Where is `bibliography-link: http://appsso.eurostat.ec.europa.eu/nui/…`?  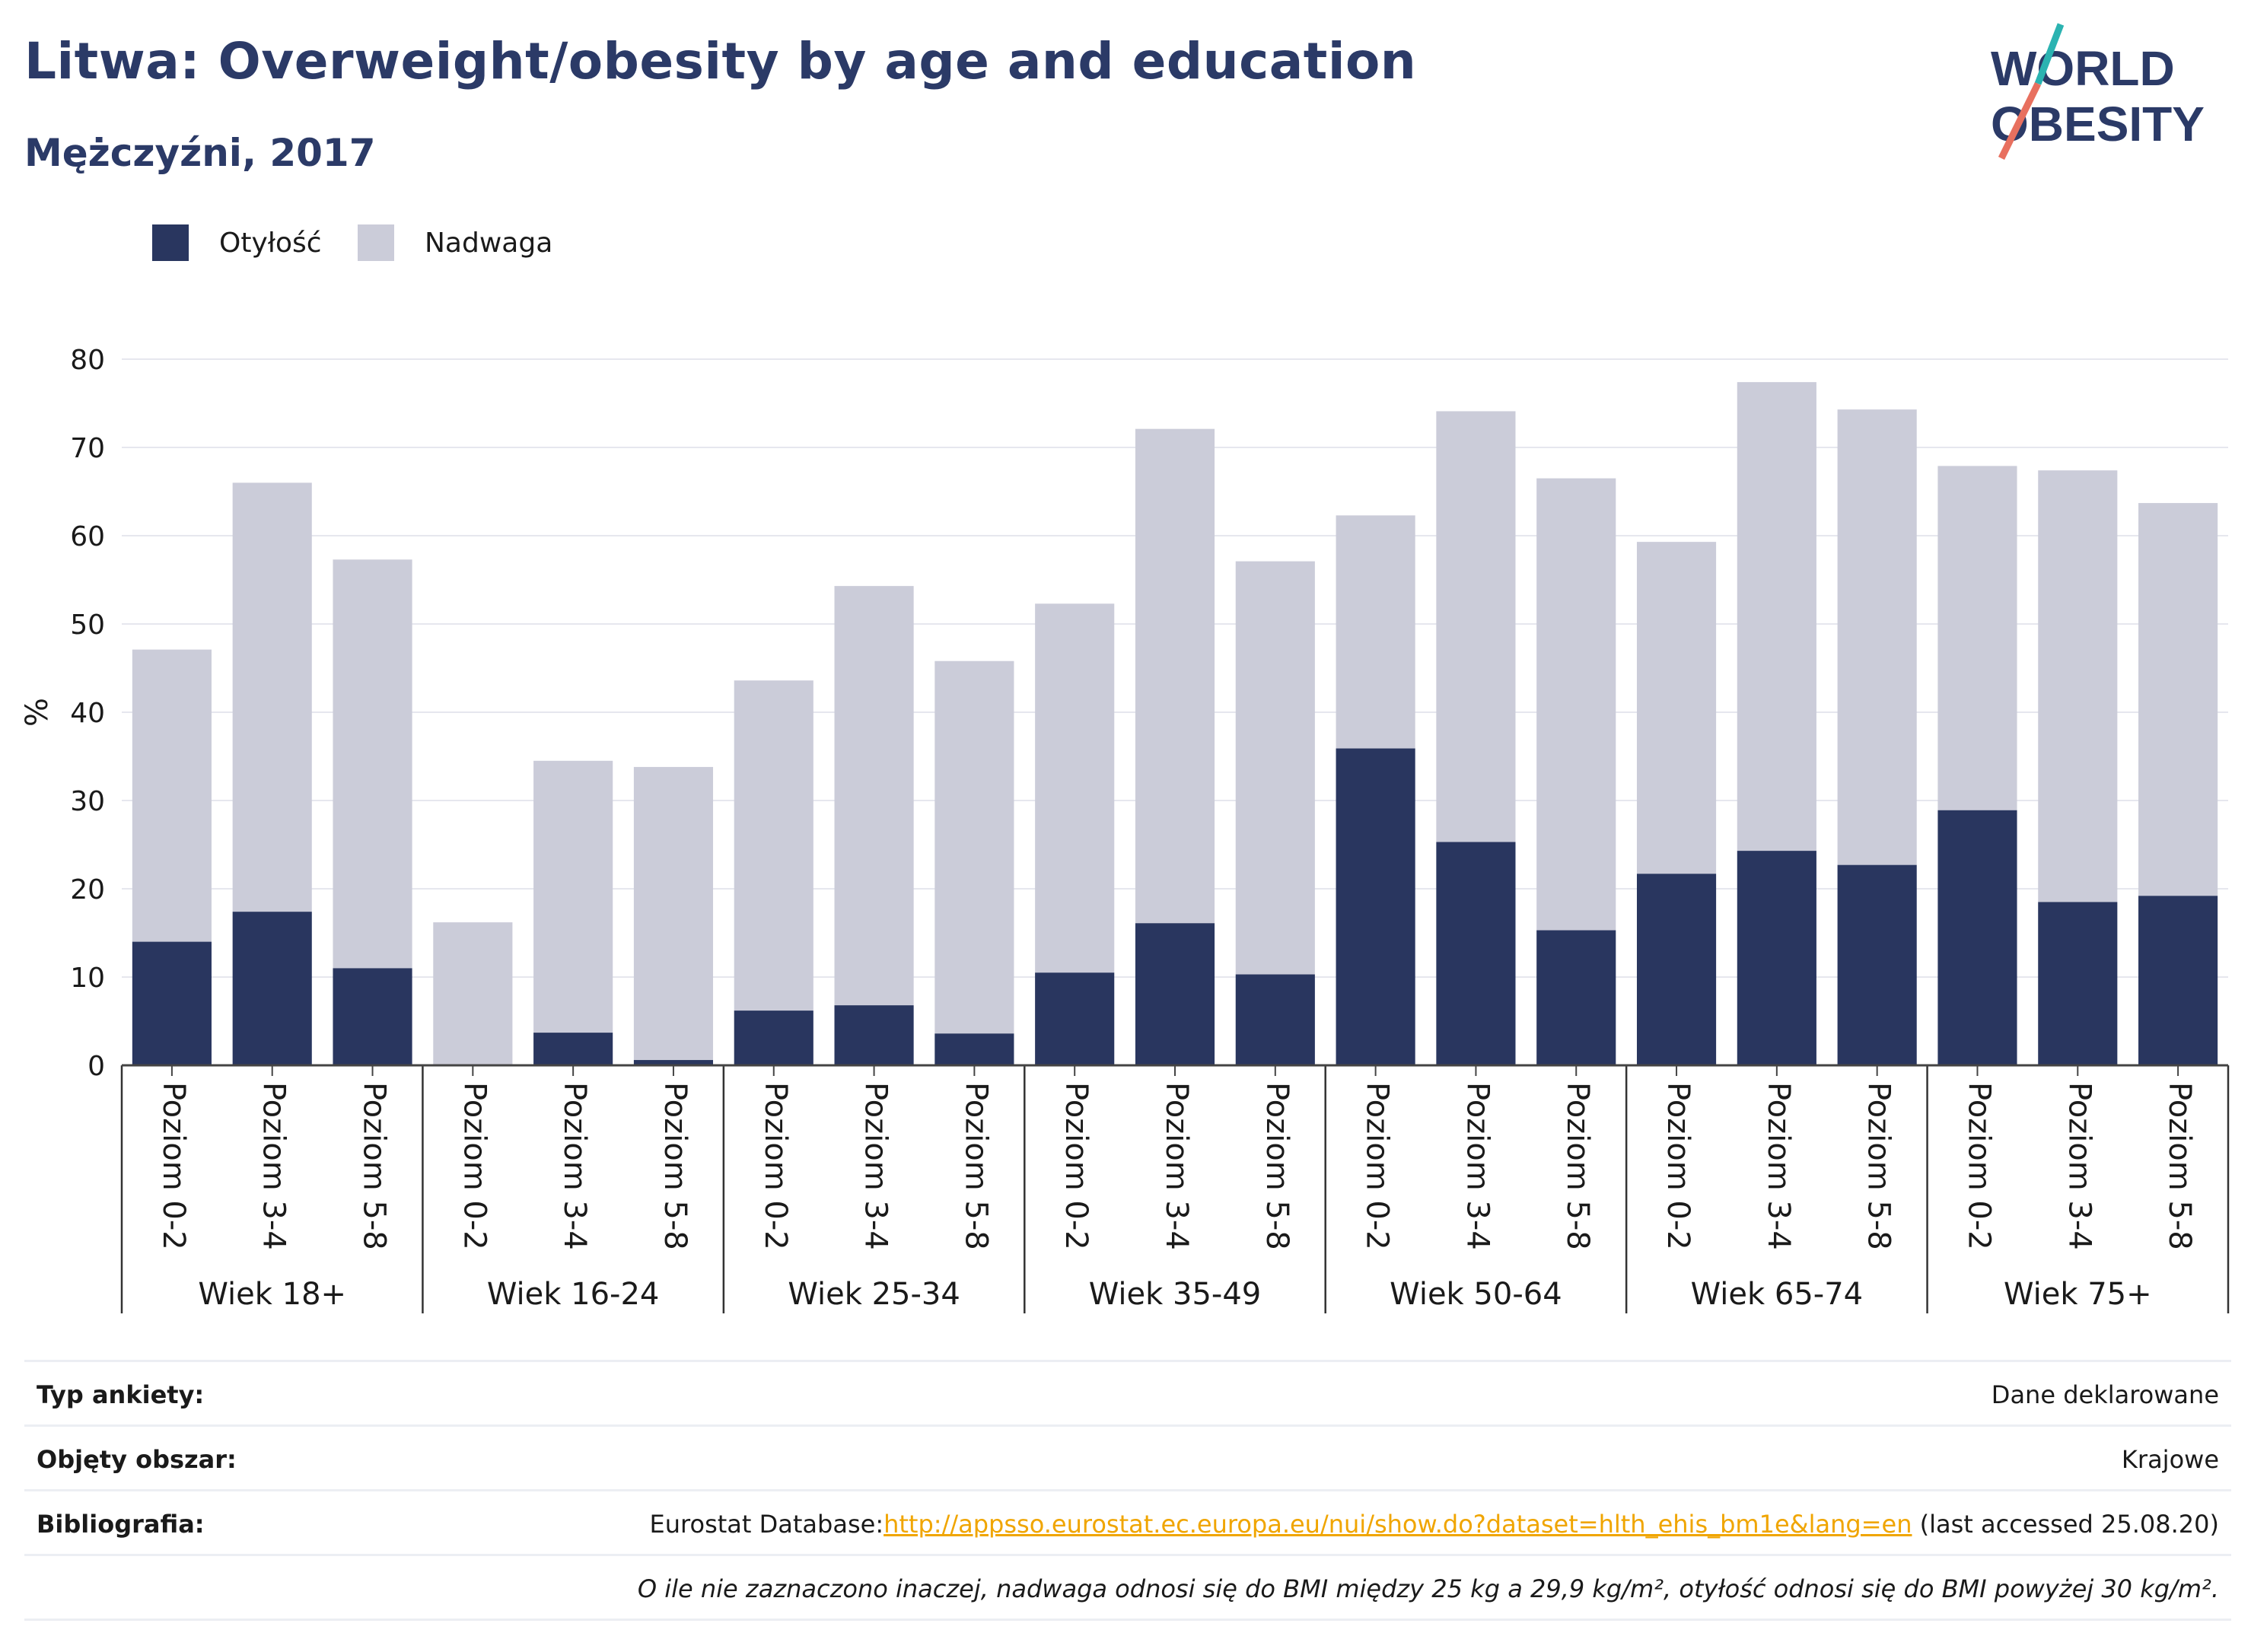
bibliography-link: http://appsso.eurostat.ec.europa.eu/nui/… is located at coordinates (1398, 1524).